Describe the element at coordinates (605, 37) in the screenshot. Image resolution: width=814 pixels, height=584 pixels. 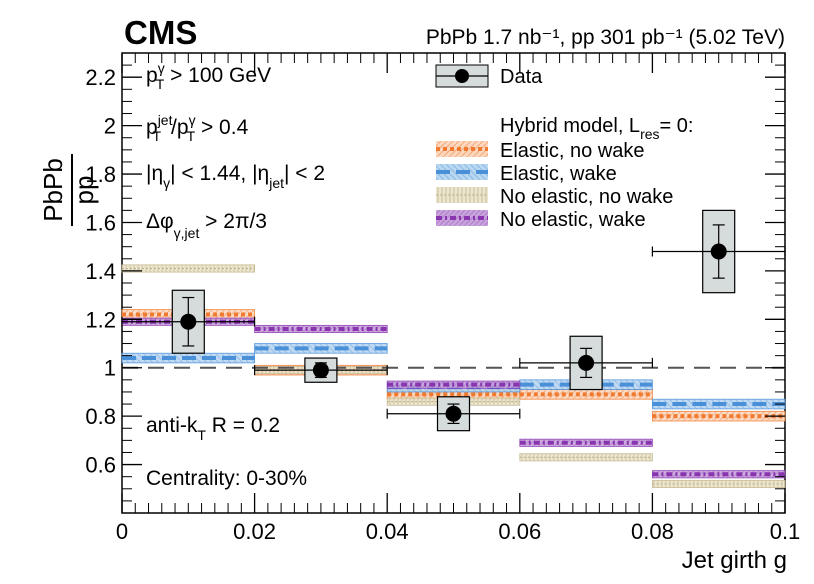
I see `header-text: PbPb 1.7 nb⁻¹, pp 301 pb⁻¹ (5.02 TeV)` at that location.